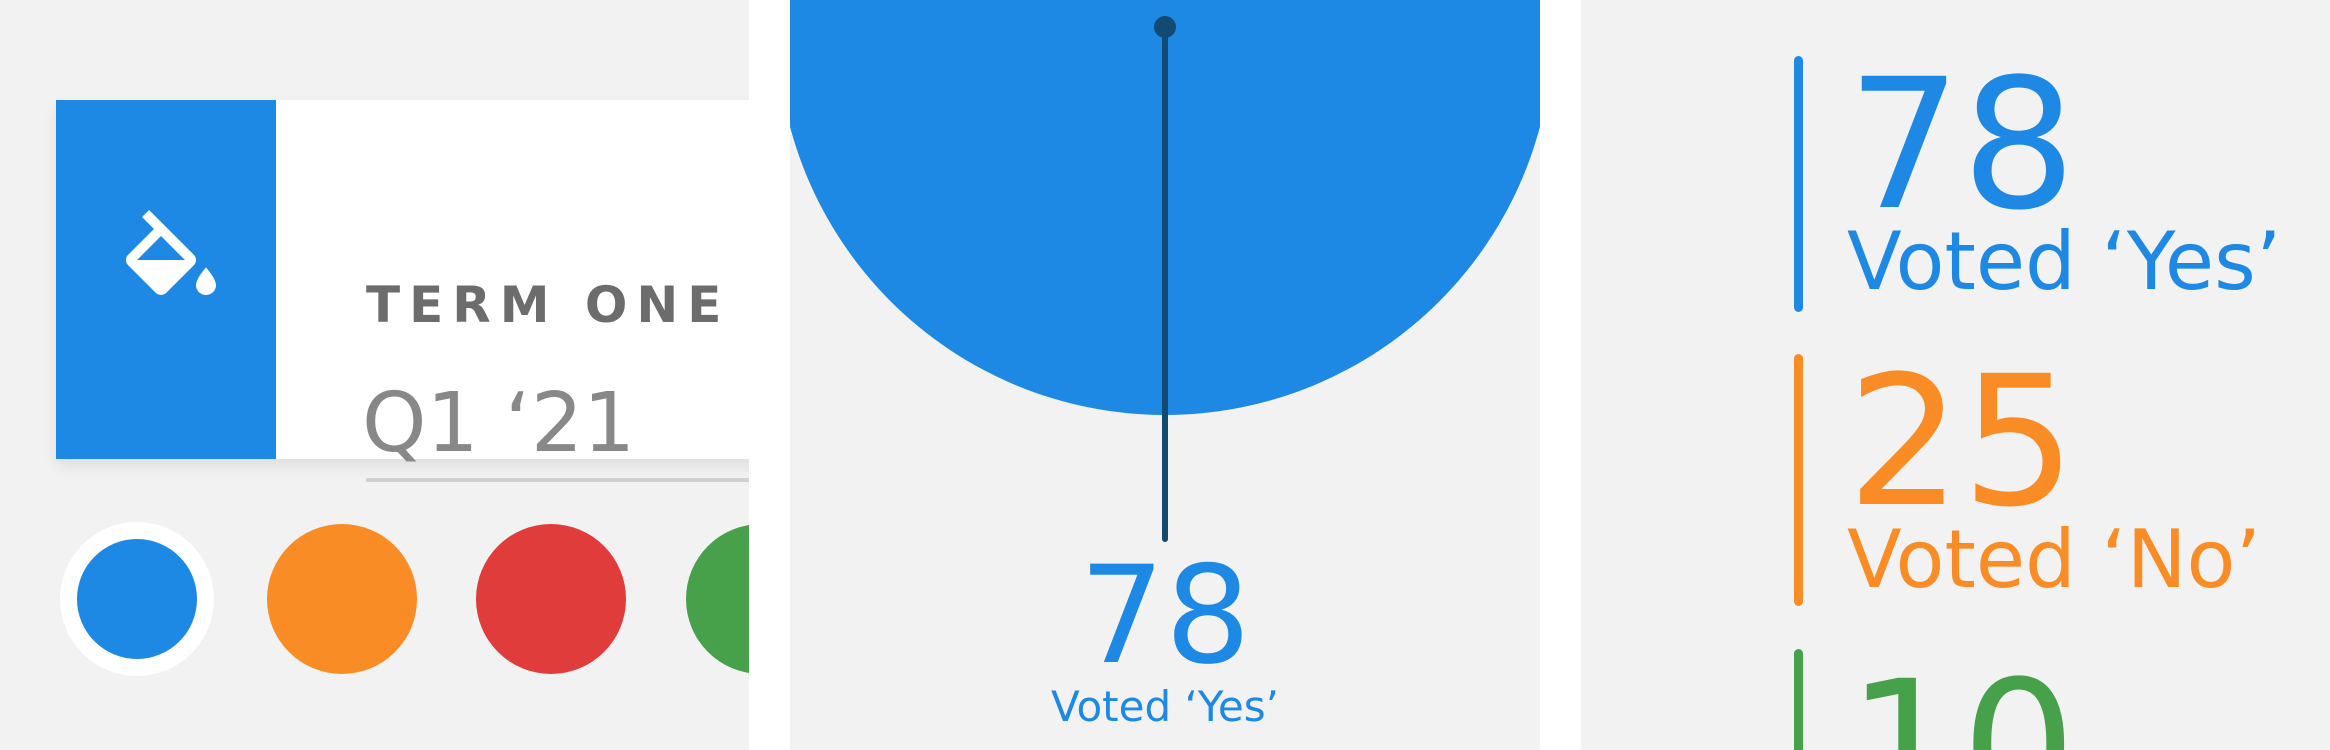 This screenshot has width=2330, height=750. Describe the element at coordinates (1798, 480) in the screenshot. I see `series-bar-no` at that location.